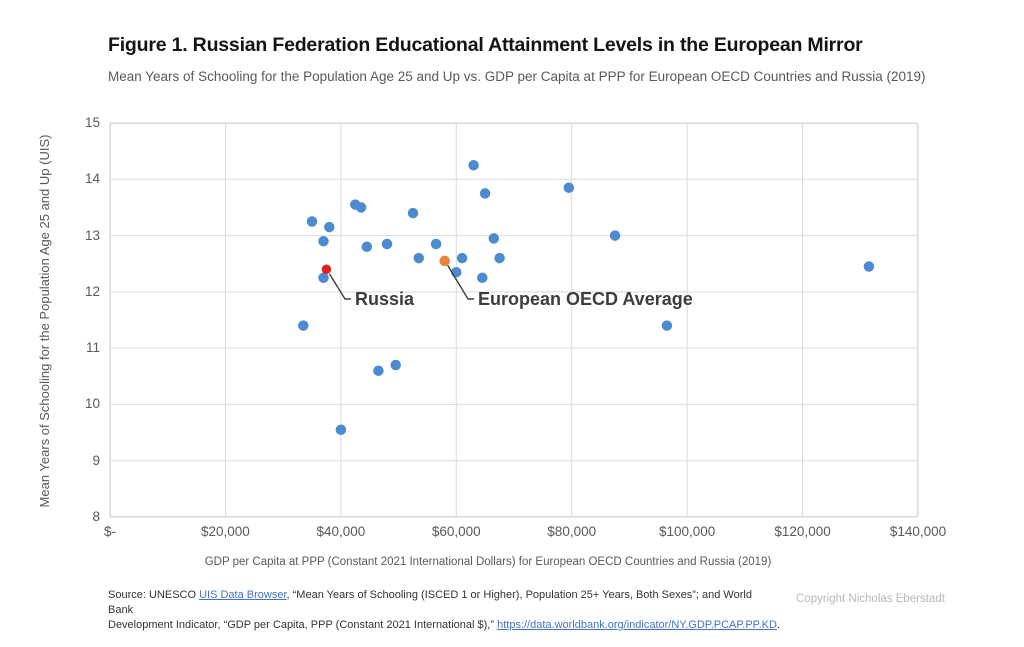  What do you see at coordinates (326, 269) in the screenshot?
I see `data-point-russia` at bounding box center [326, 269].